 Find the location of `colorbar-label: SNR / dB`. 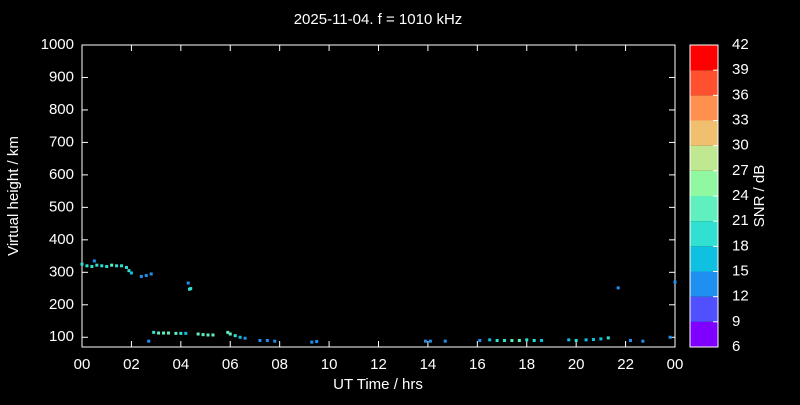

colorbar-label: SNR / dB is located at coordinates (759, 196).